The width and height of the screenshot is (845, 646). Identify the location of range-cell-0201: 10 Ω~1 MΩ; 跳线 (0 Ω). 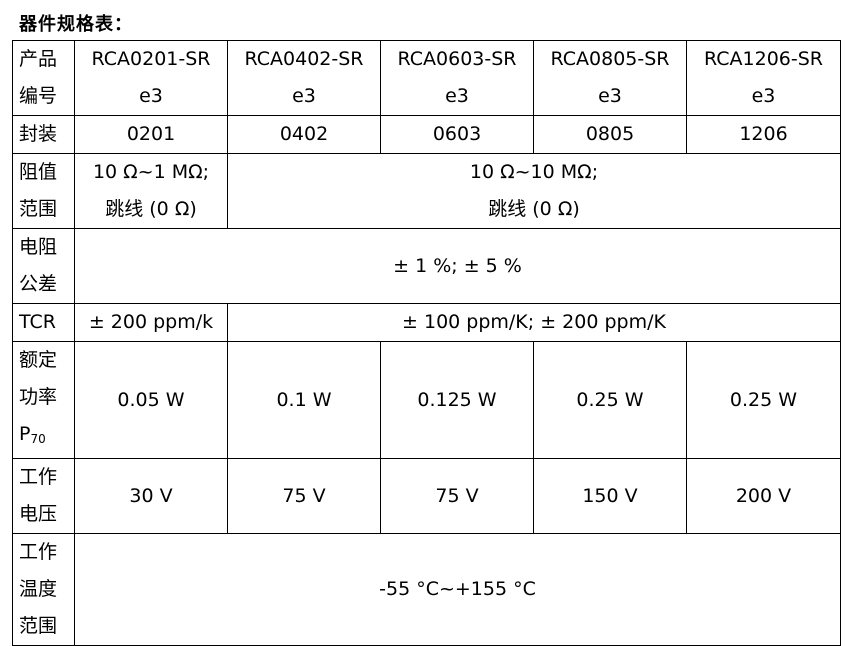
(151, 191).